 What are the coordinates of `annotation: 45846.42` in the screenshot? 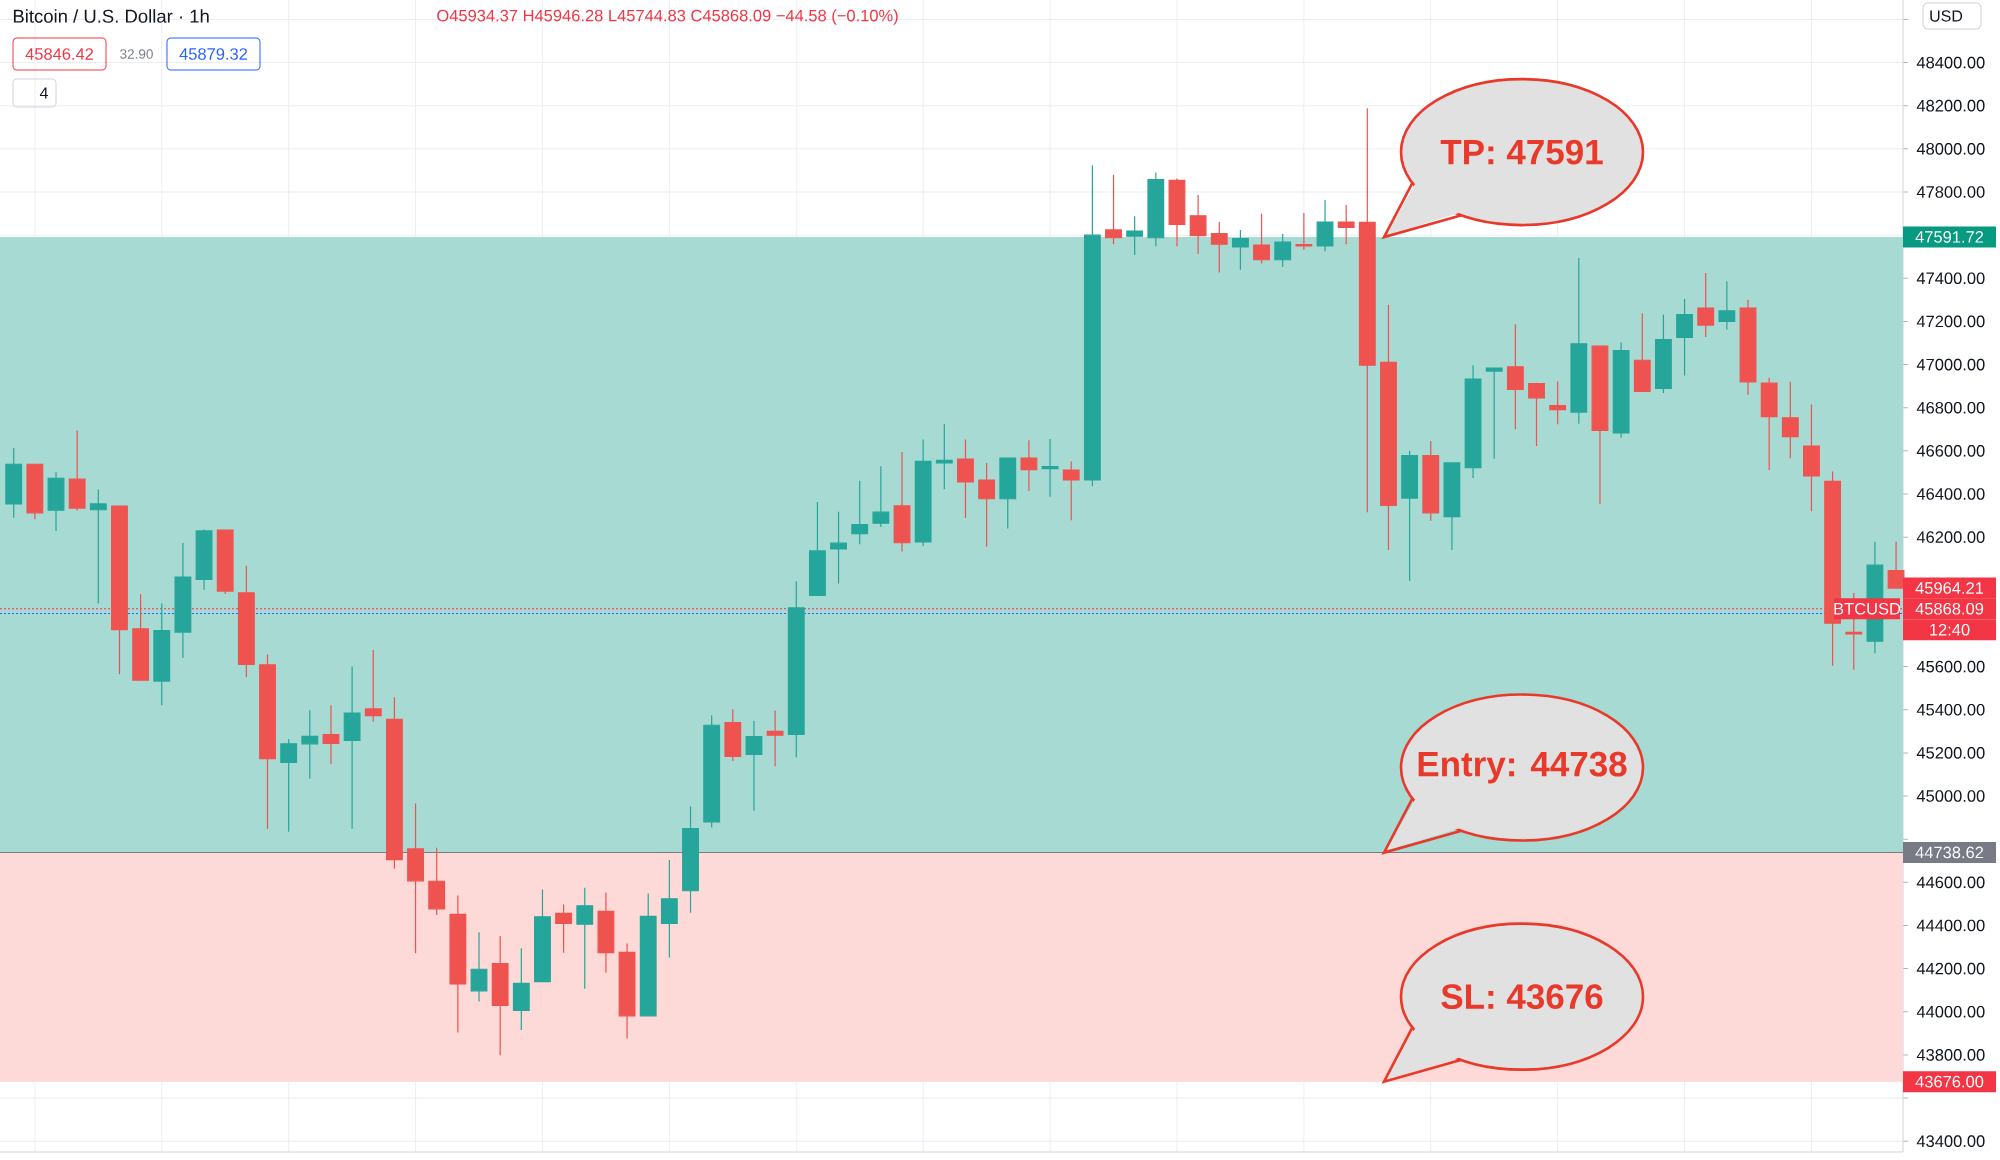 It's located at (59, 54).